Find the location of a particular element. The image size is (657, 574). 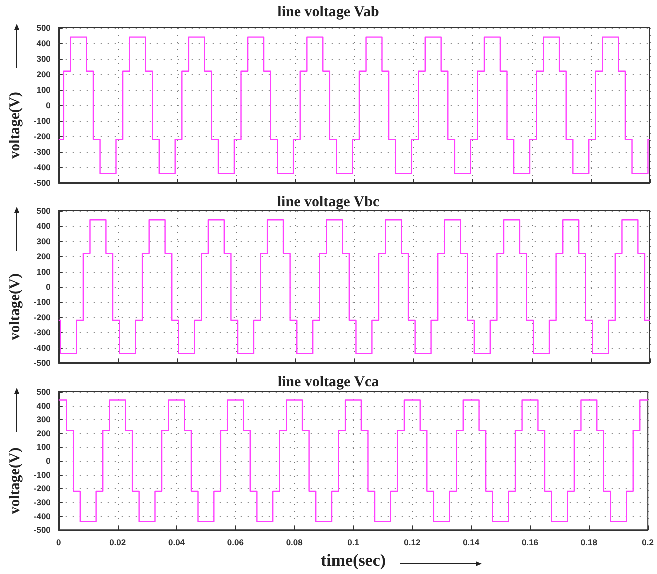

x-tick-label: 0.02 is located at coordinates (118, 543).